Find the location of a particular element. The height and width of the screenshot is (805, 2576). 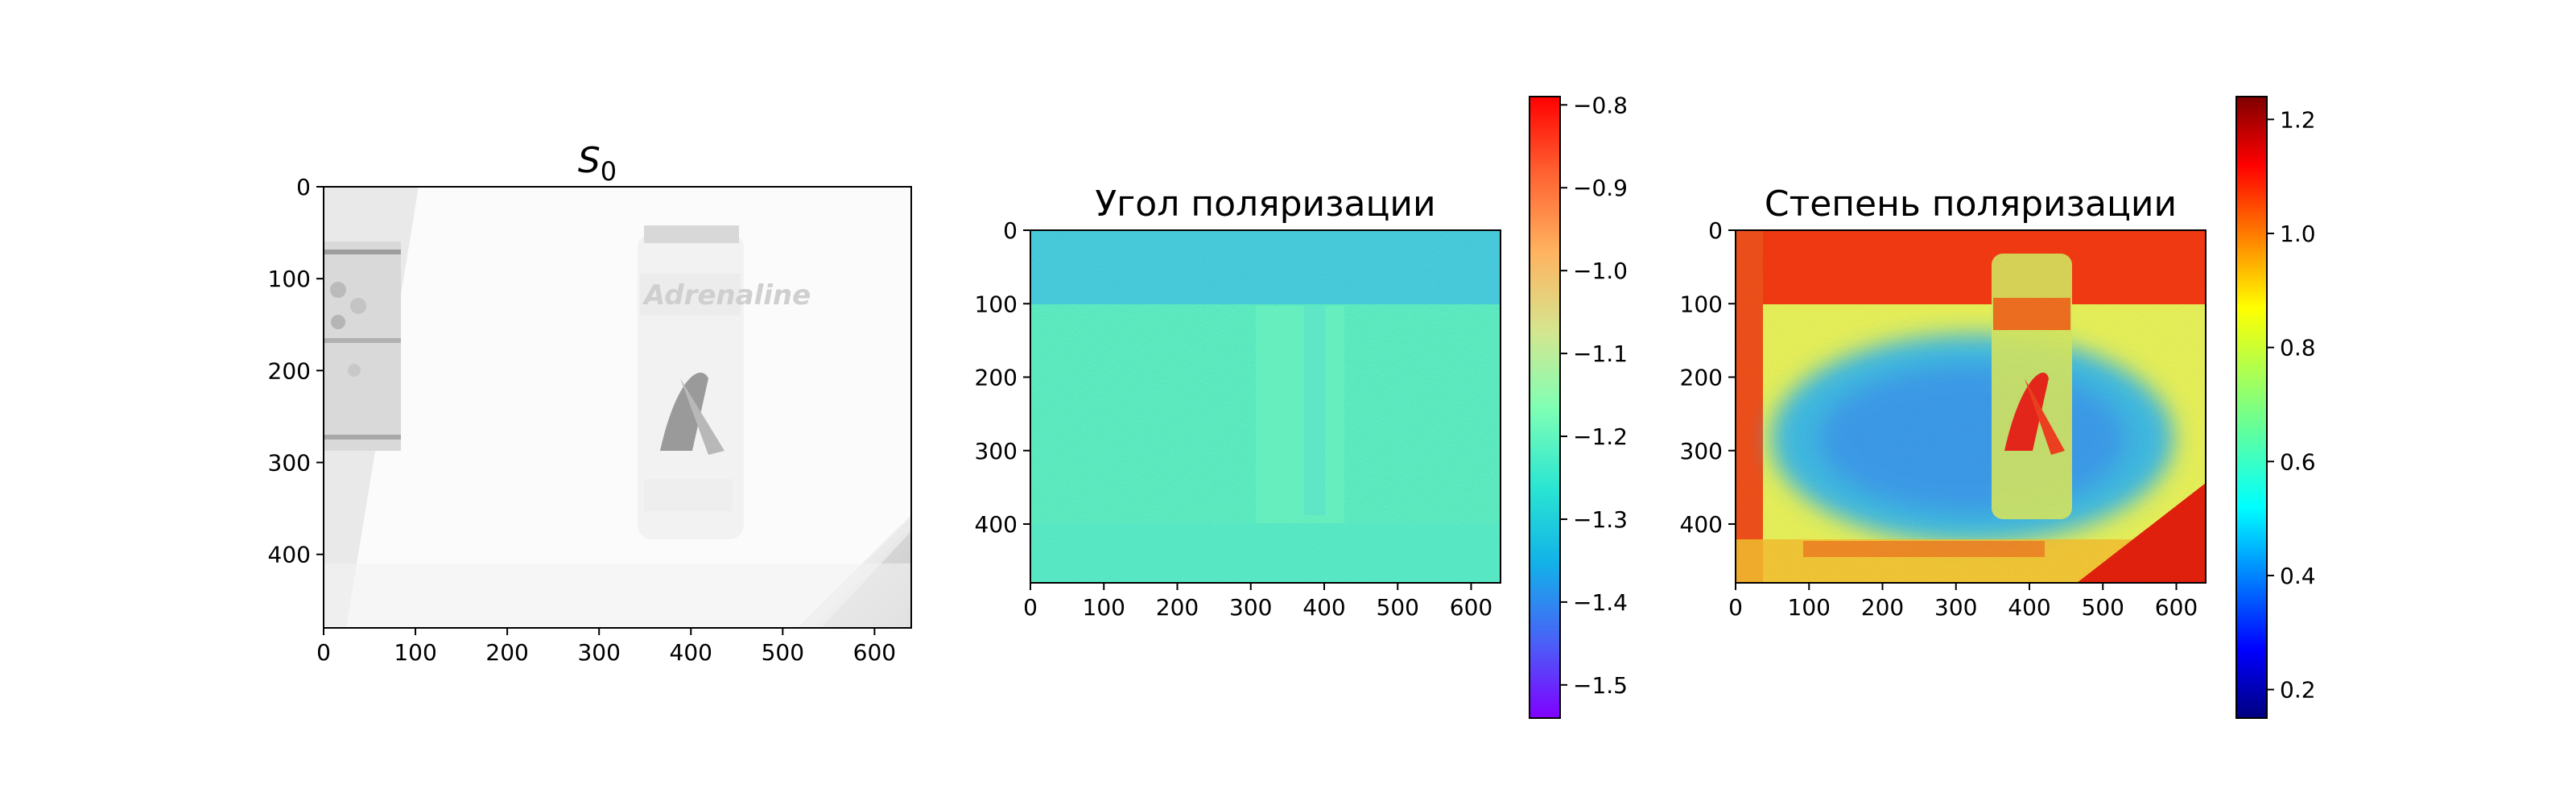

degree-colorbar is located at coordinates (2251, 407).